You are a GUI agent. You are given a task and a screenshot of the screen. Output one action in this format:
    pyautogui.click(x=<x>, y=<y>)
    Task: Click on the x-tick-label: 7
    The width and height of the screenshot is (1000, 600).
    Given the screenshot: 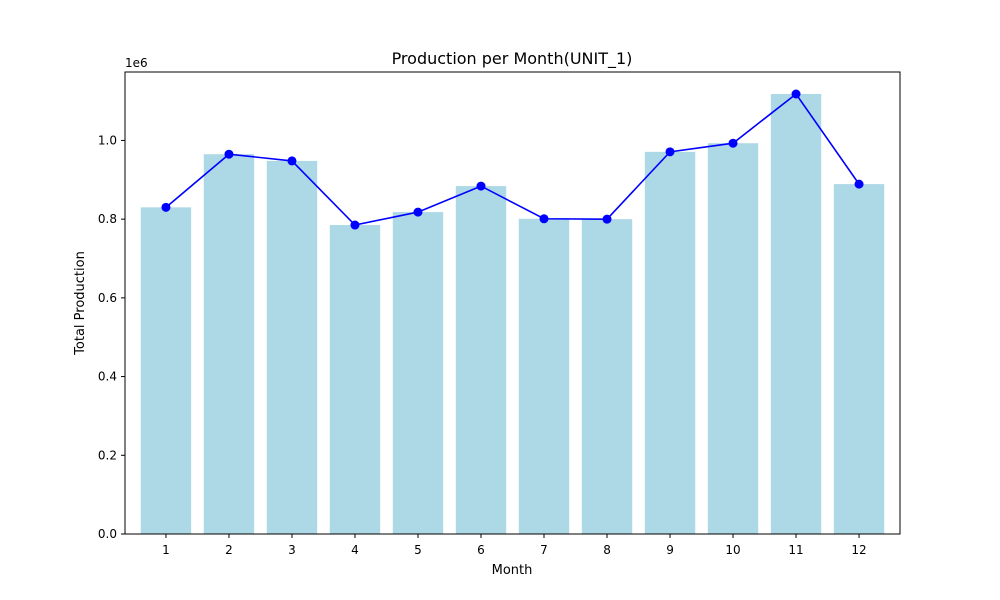 What is the action you would take?
    pyautogui.click(x=544, y=550)
    